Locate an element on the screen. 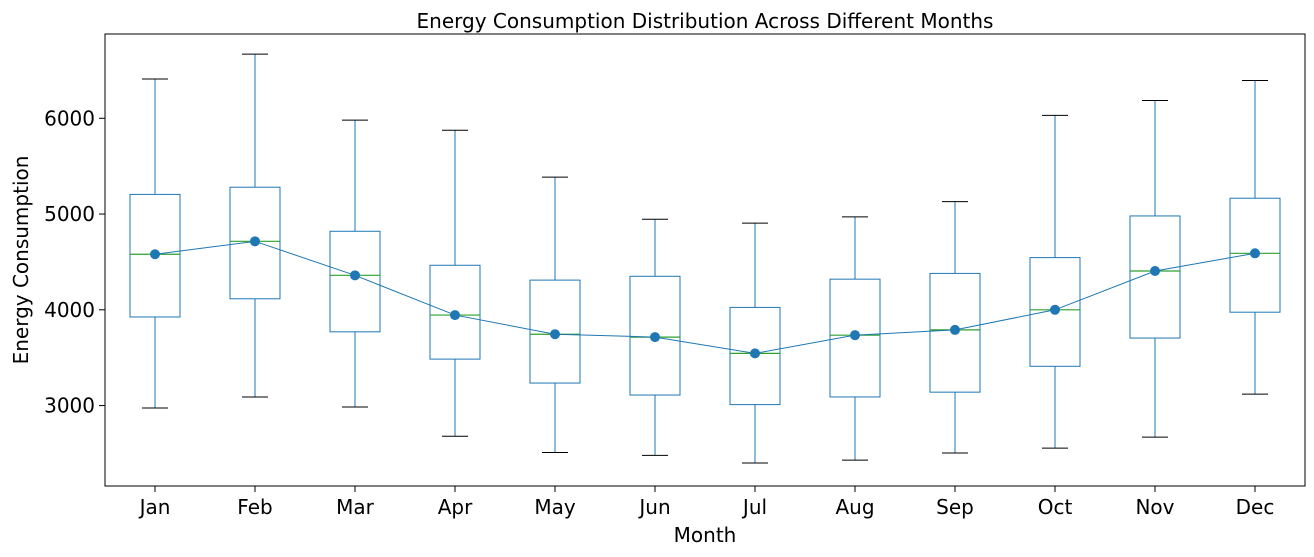  box-sep is located at coordinates (955, 327).